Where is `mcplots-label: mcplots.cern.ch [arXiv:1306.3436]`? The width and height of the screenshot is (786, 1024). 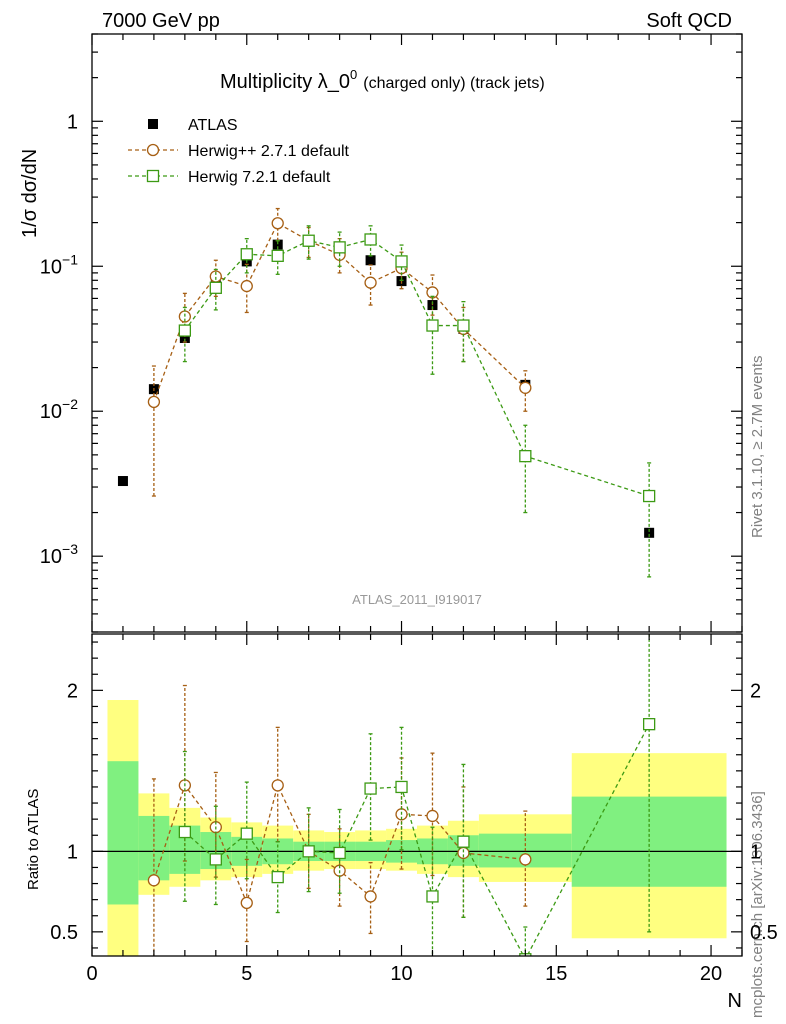 mcplots-label: mcplots.cern.ch [arXiv:1306.3436] is located at coordinates (757, 904).